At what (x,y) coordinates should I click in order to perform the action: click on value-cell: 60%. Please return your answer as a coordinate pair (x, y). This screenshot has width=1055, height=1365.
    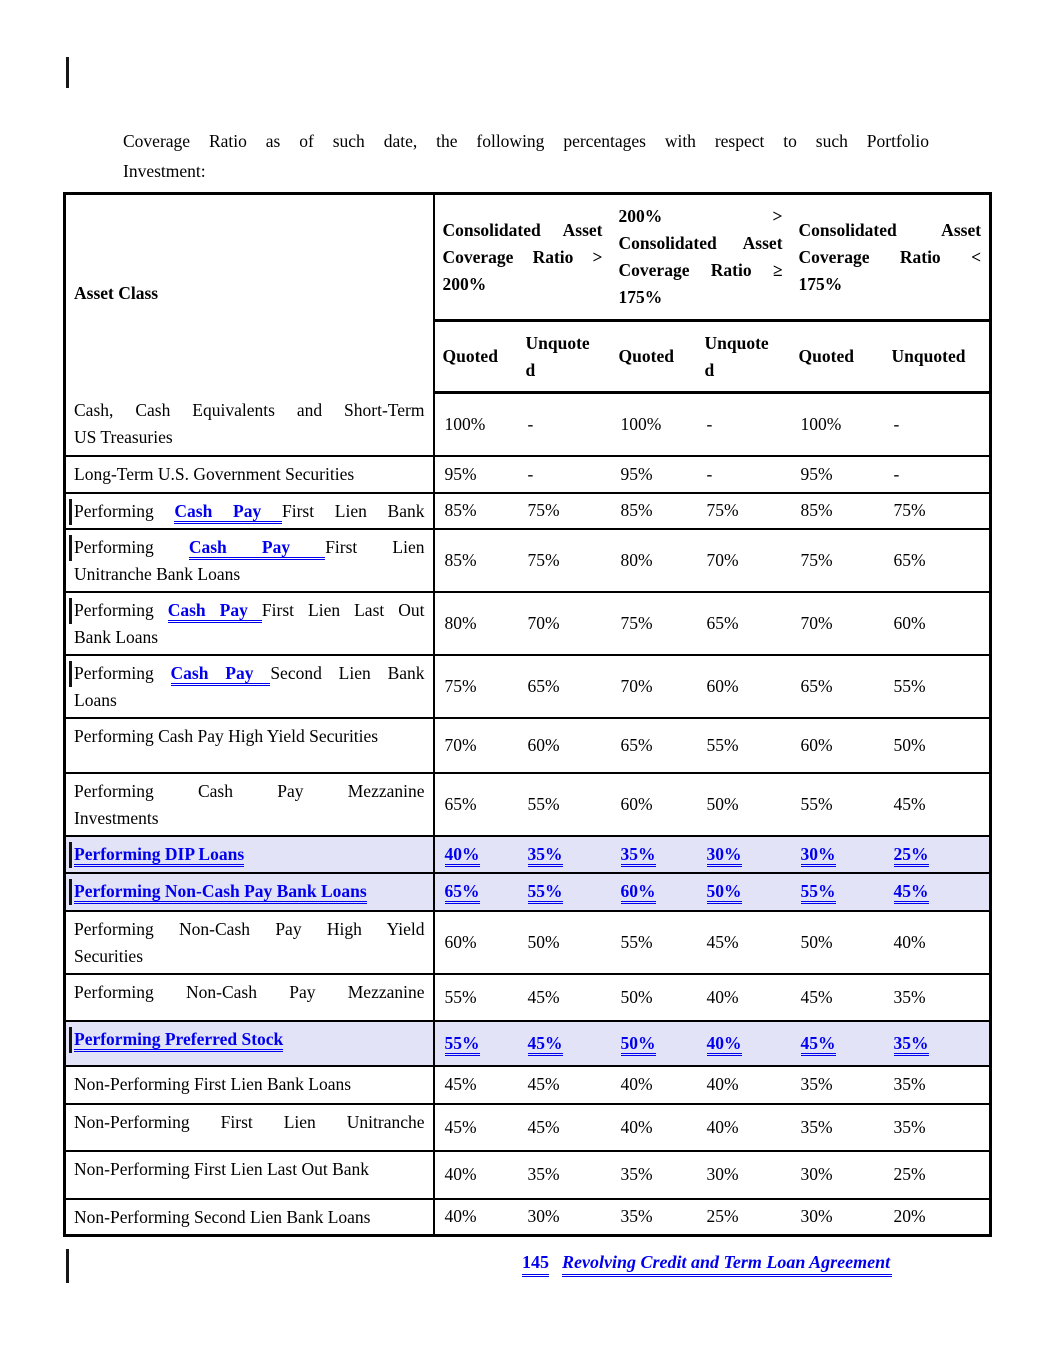
    Looking at the image, I should click on (653, 891).